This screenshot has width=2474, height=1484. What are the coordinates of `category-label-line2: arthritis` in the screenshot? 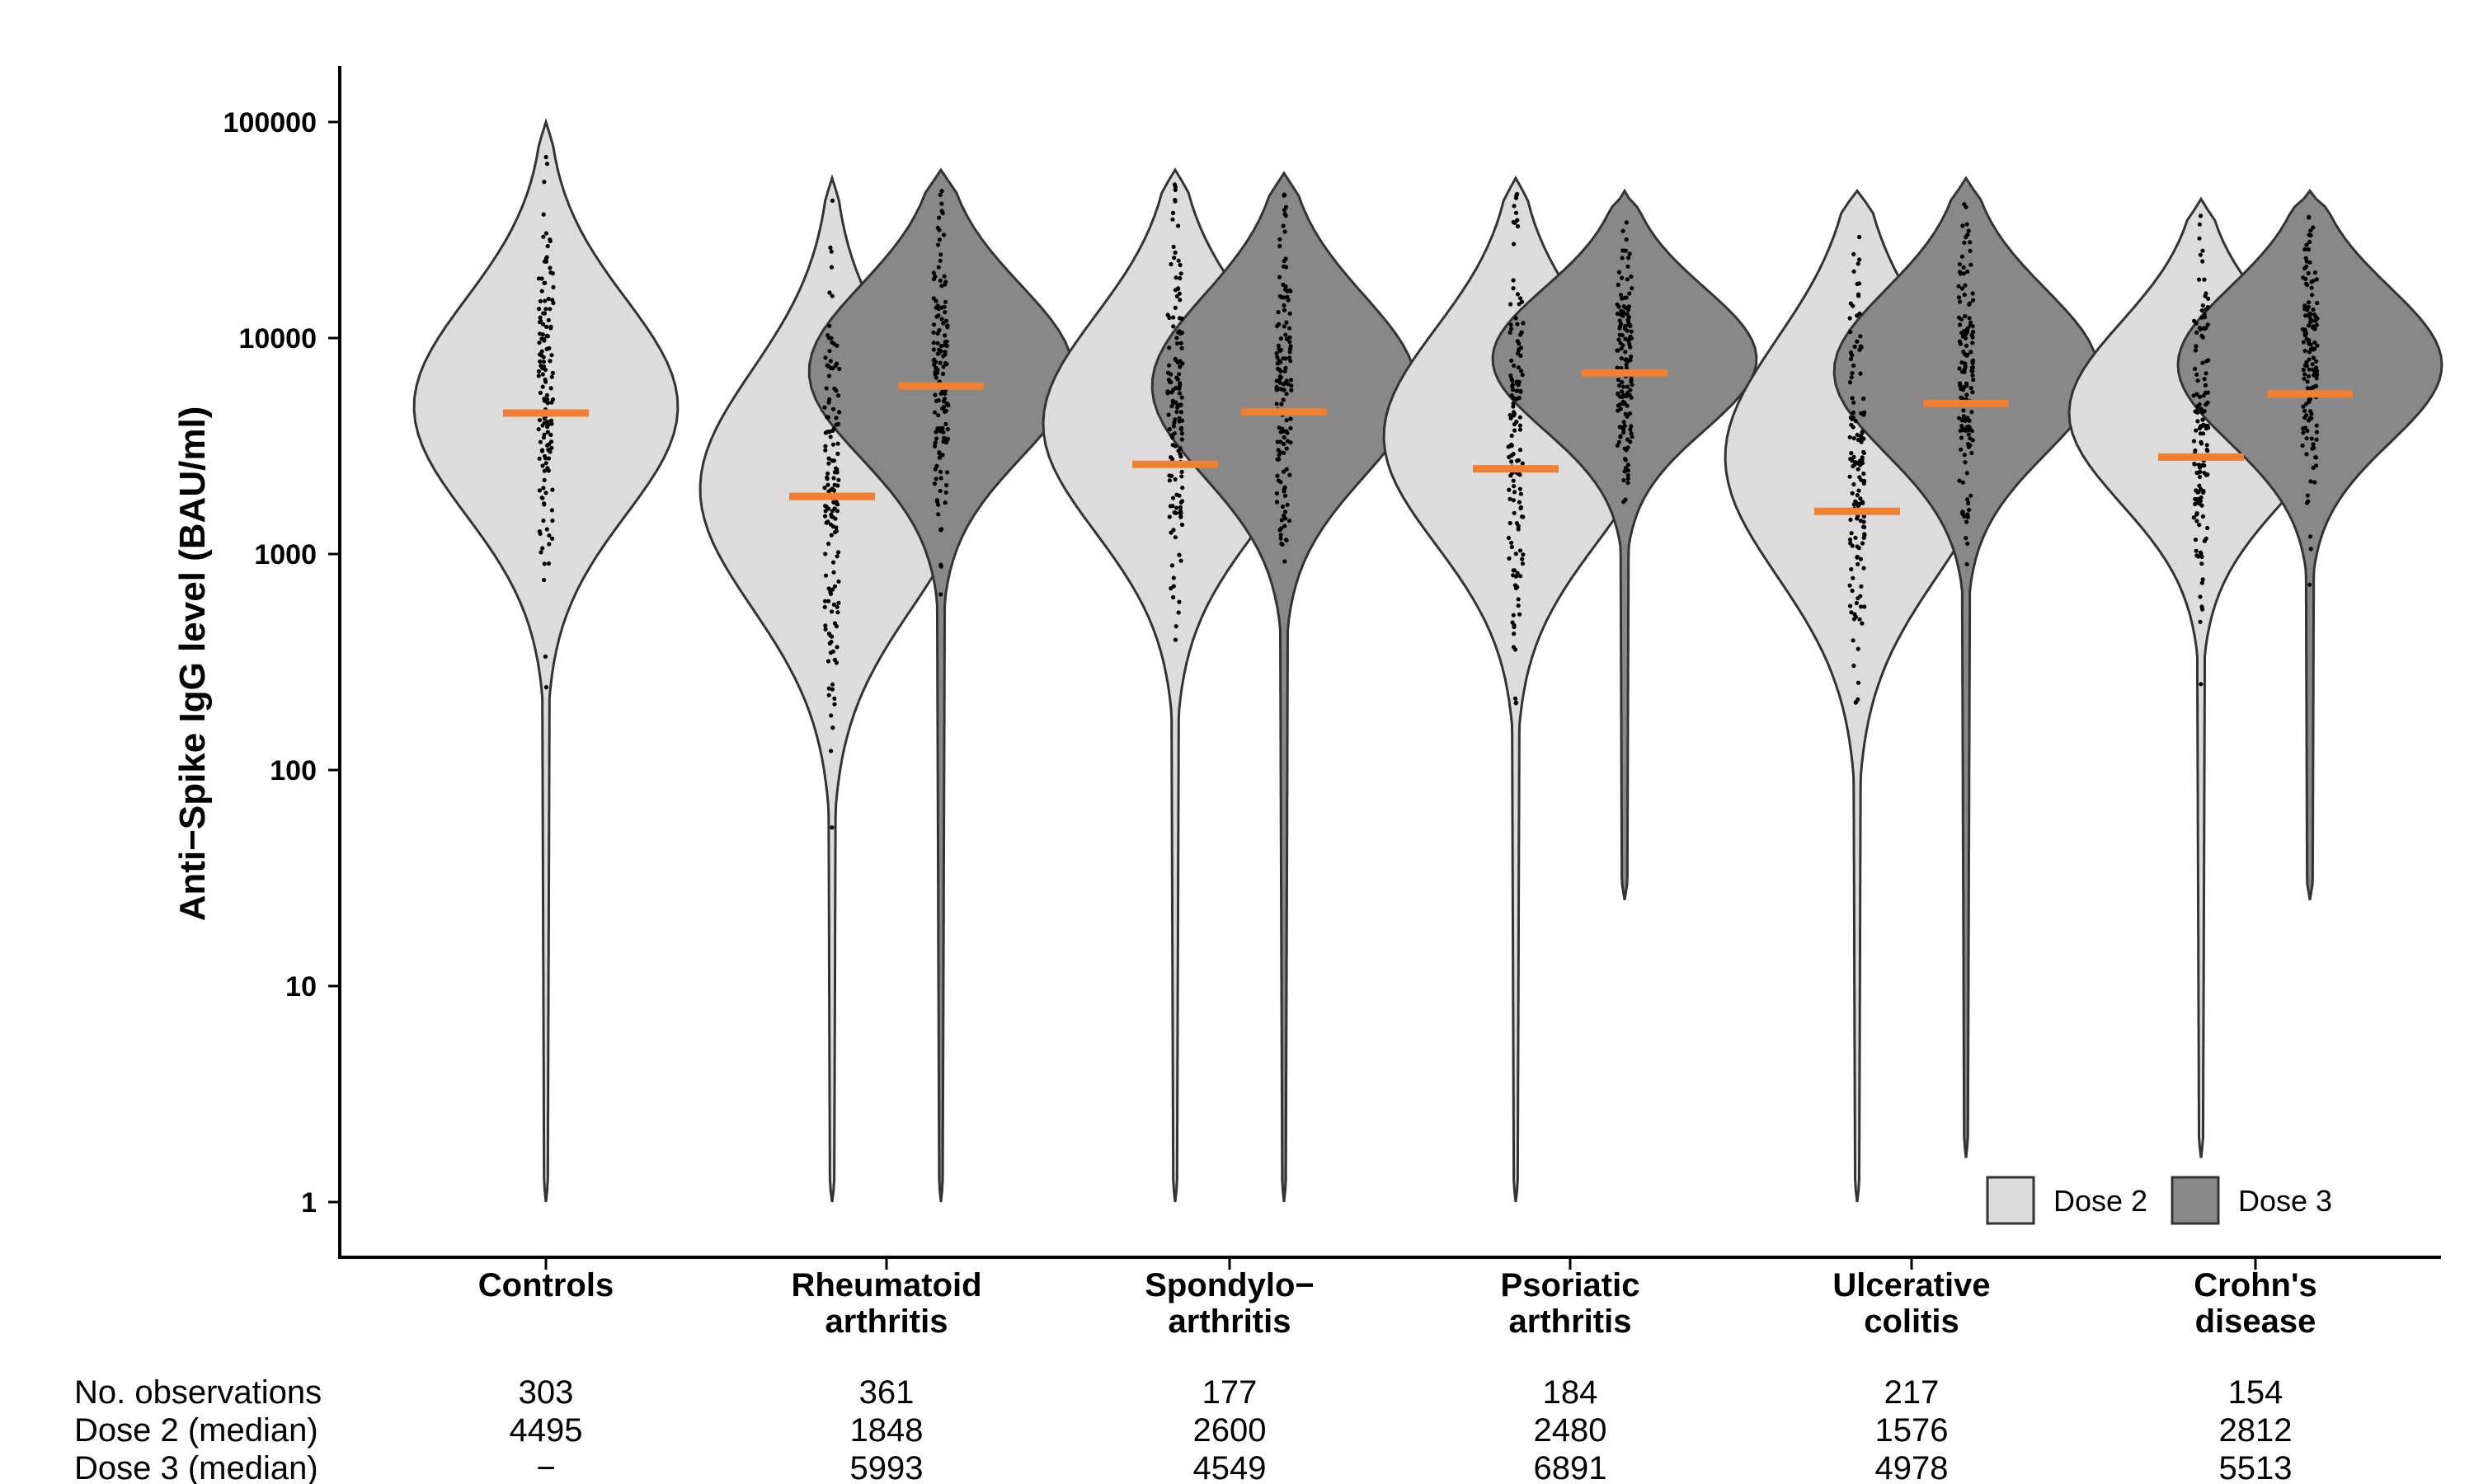 It's located at (1230, 1321).